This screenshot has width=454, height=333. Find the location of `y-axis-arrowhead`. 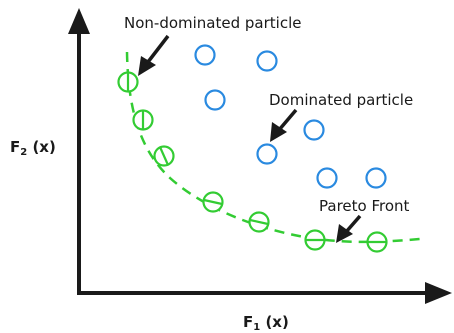

y-axis-arrowhead is located at coordinates (79, 21).